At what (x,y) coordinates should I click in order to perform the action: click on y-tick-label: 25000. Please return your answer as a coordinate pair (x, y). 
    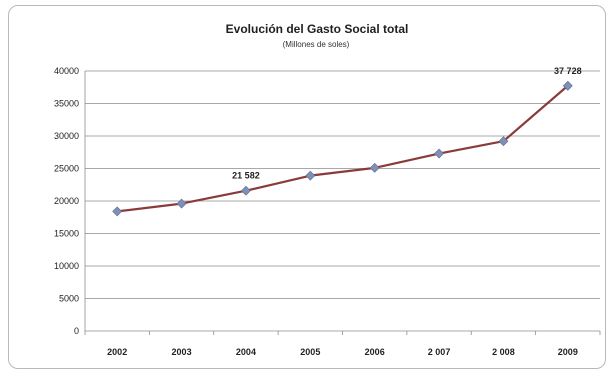
    Looking at the image, I should click on (66, 169).